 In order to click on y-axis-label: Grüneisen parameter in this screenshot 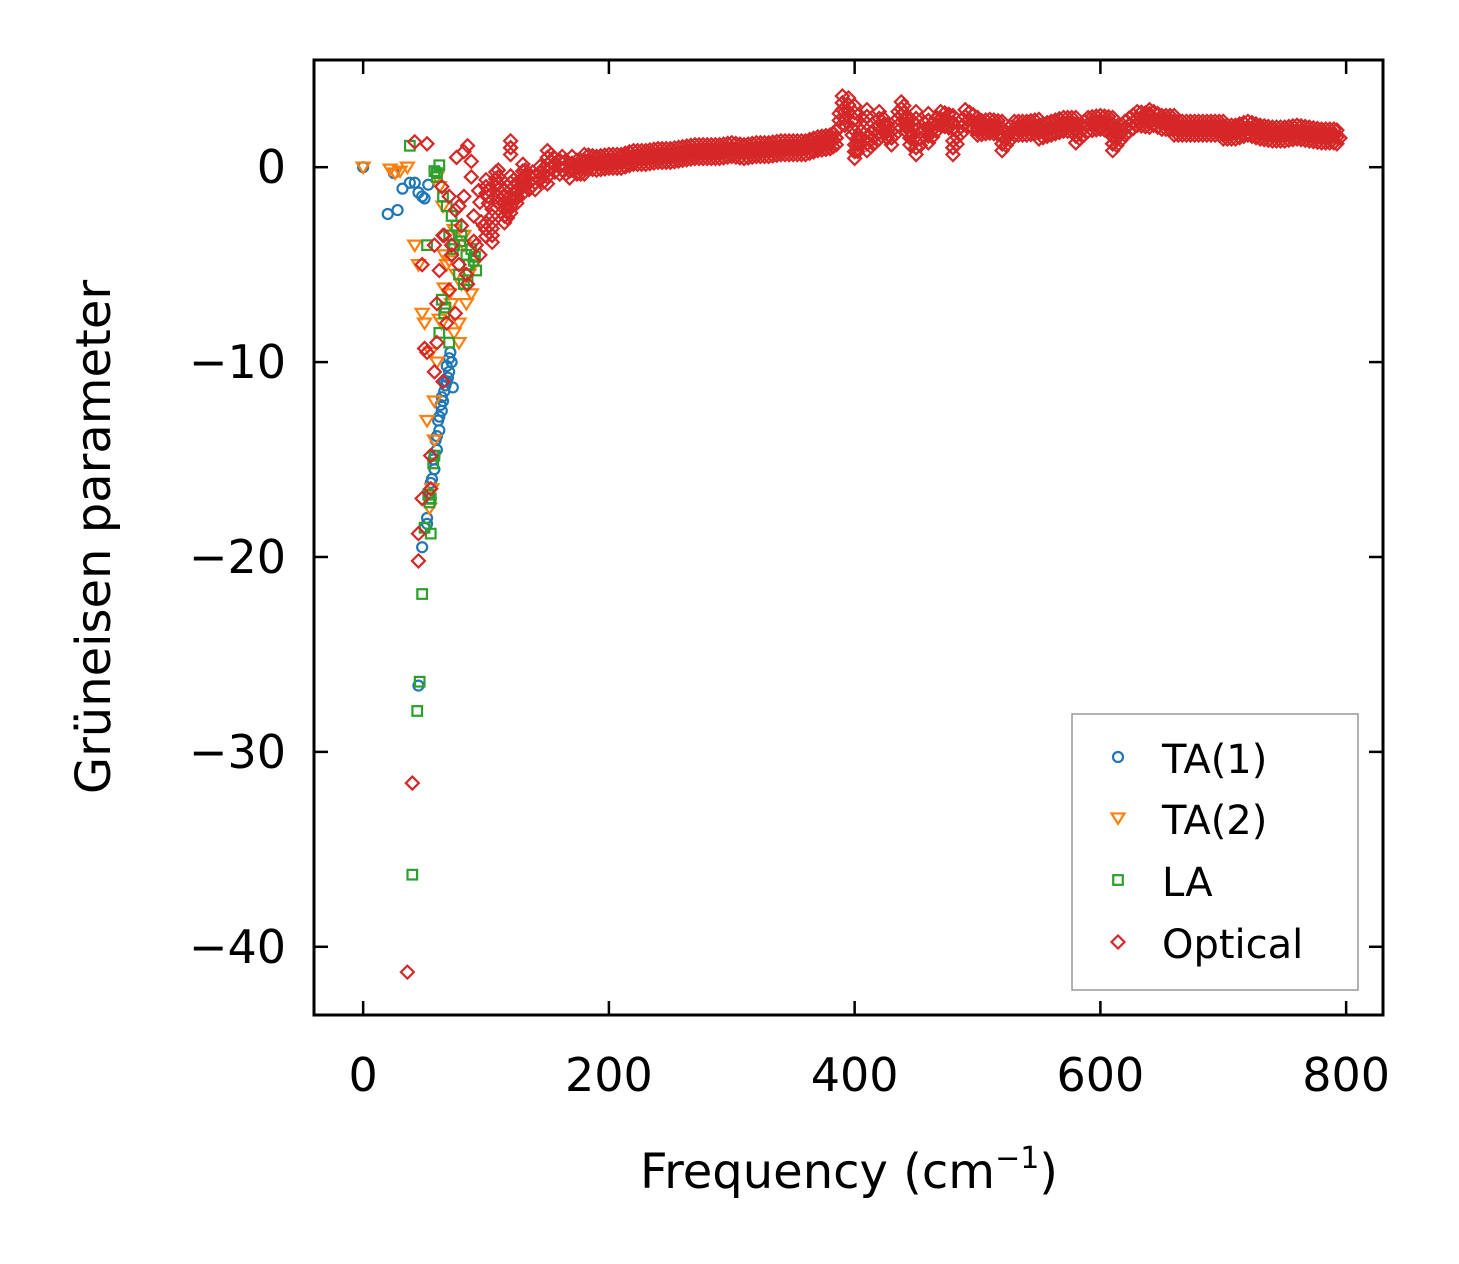, I will do `click(94, 537)`.